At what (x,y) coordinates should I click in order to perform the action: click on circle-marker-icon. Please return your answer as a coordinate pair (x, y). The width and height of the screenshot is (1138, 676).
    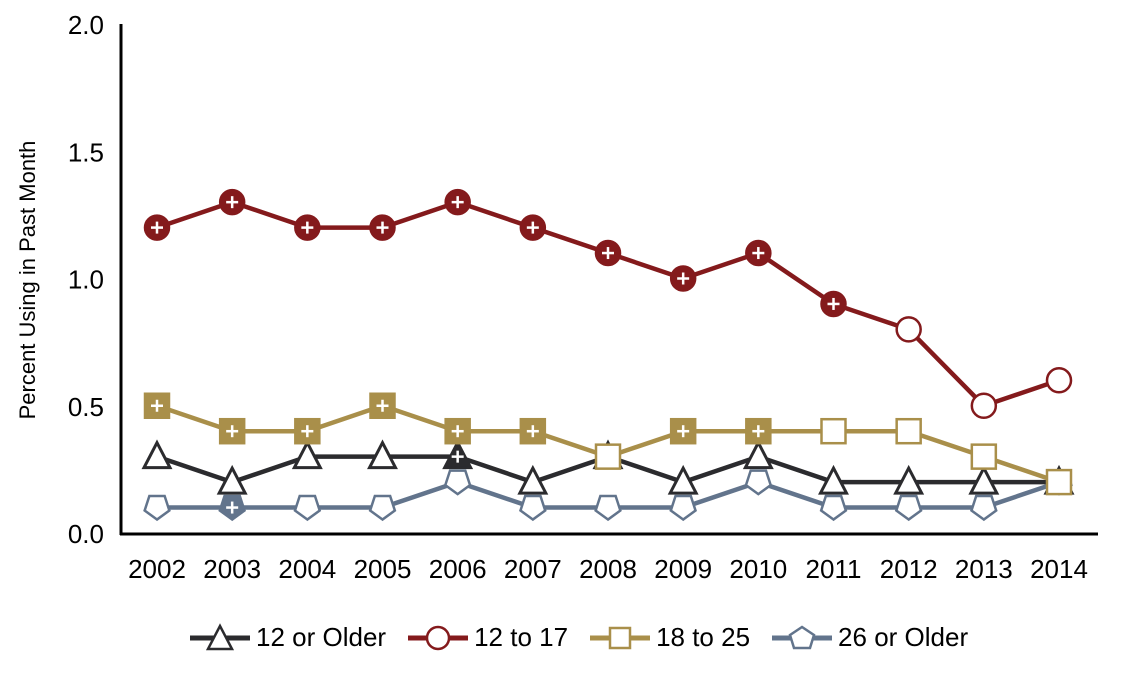
    Looking at the image, I should click on (438, 637).